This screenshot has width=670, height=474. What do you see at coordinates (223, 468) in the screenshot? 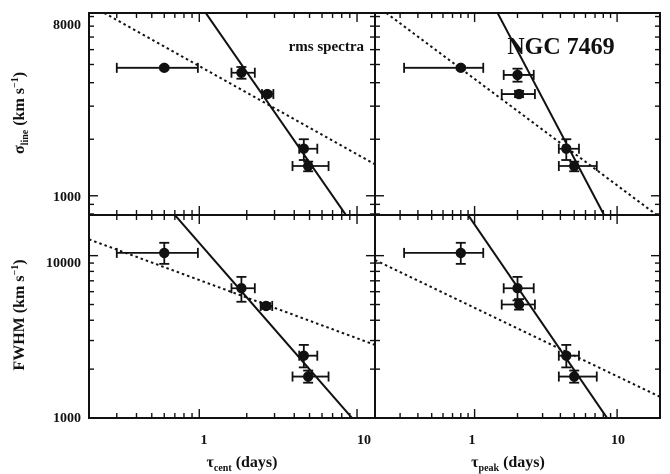
I see `x-label-left-subscript: cent` at bounding box center [223, 468].